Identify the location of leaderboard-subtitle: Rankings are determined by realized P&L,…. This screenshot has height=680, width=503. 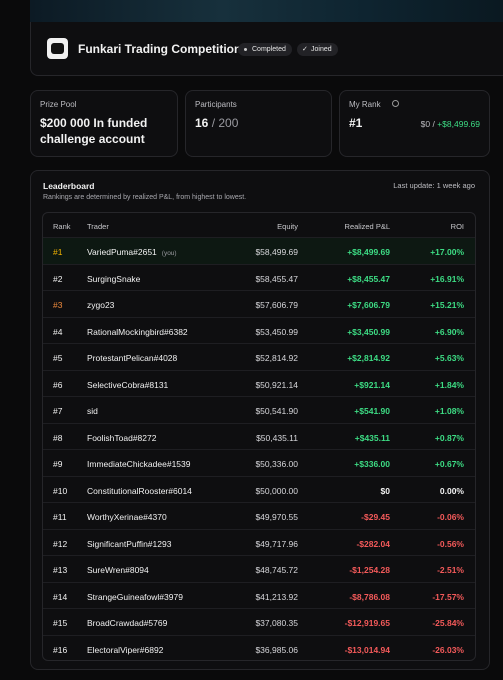
(145, 197).